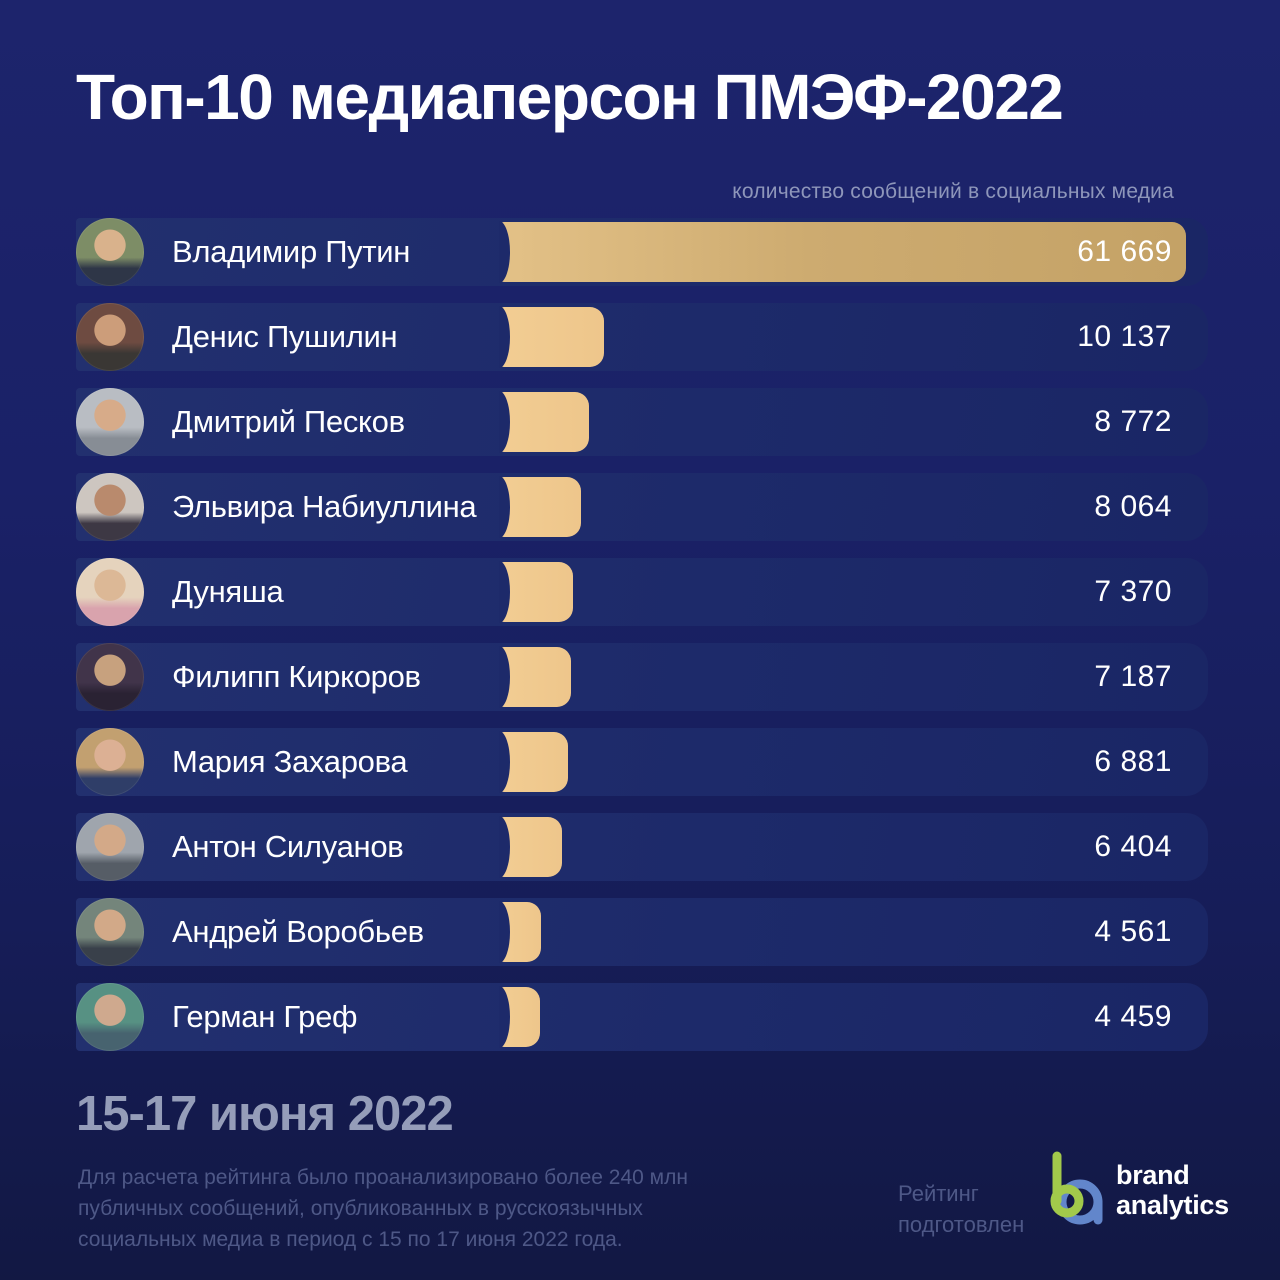  Describe the element at coordinates (570, 97) in the screenshot. I see `page-title: Топ-10 медиаперсон ПМЭФ-2022` at that location.